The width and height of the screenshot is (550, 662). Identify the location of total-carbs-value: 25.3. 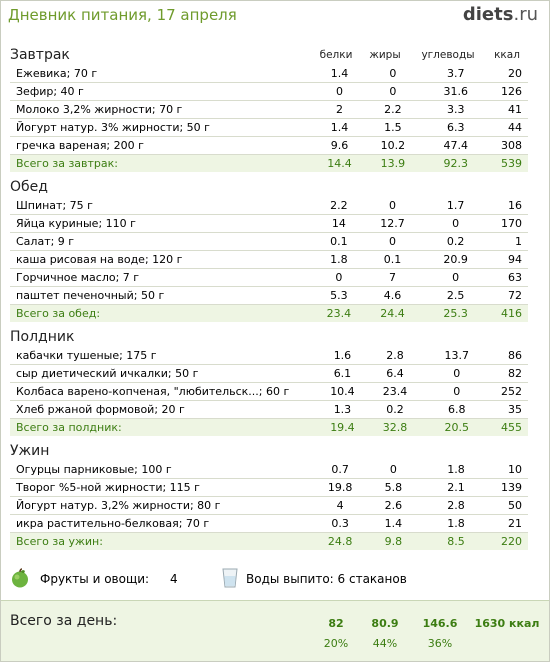
(455, 313).